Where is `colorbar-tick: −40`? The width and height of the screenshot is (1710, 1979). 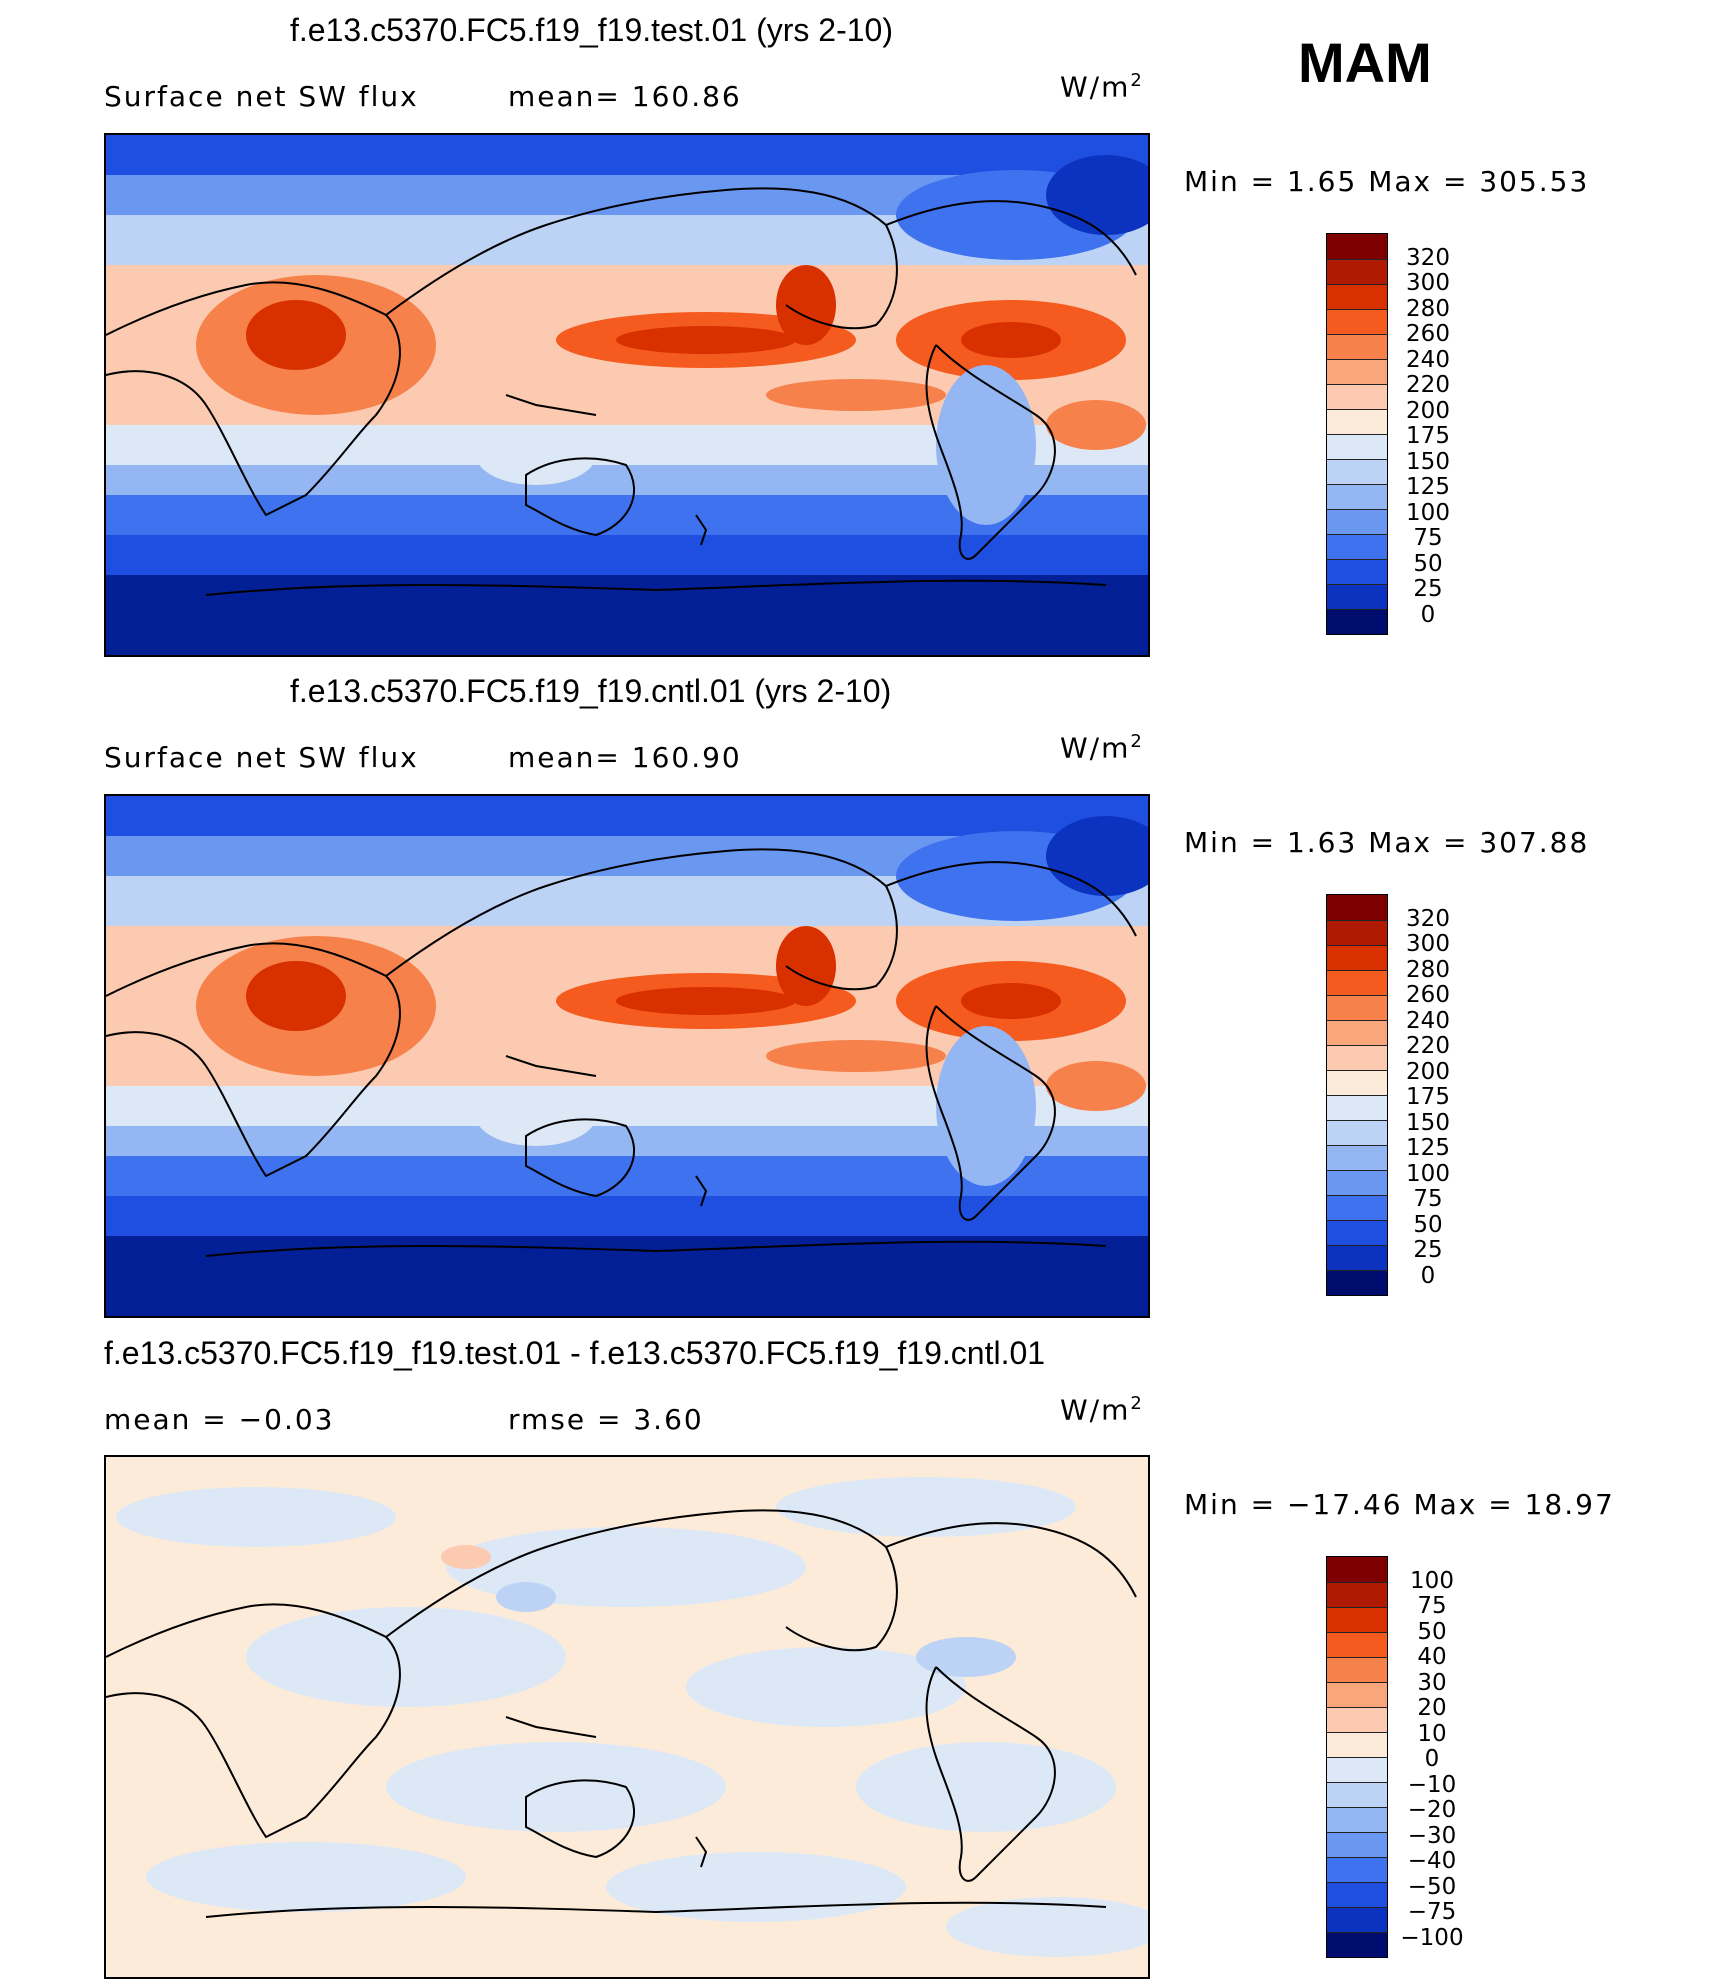 colorbar-tick: −40 is located at coordinates (1432, 1861).